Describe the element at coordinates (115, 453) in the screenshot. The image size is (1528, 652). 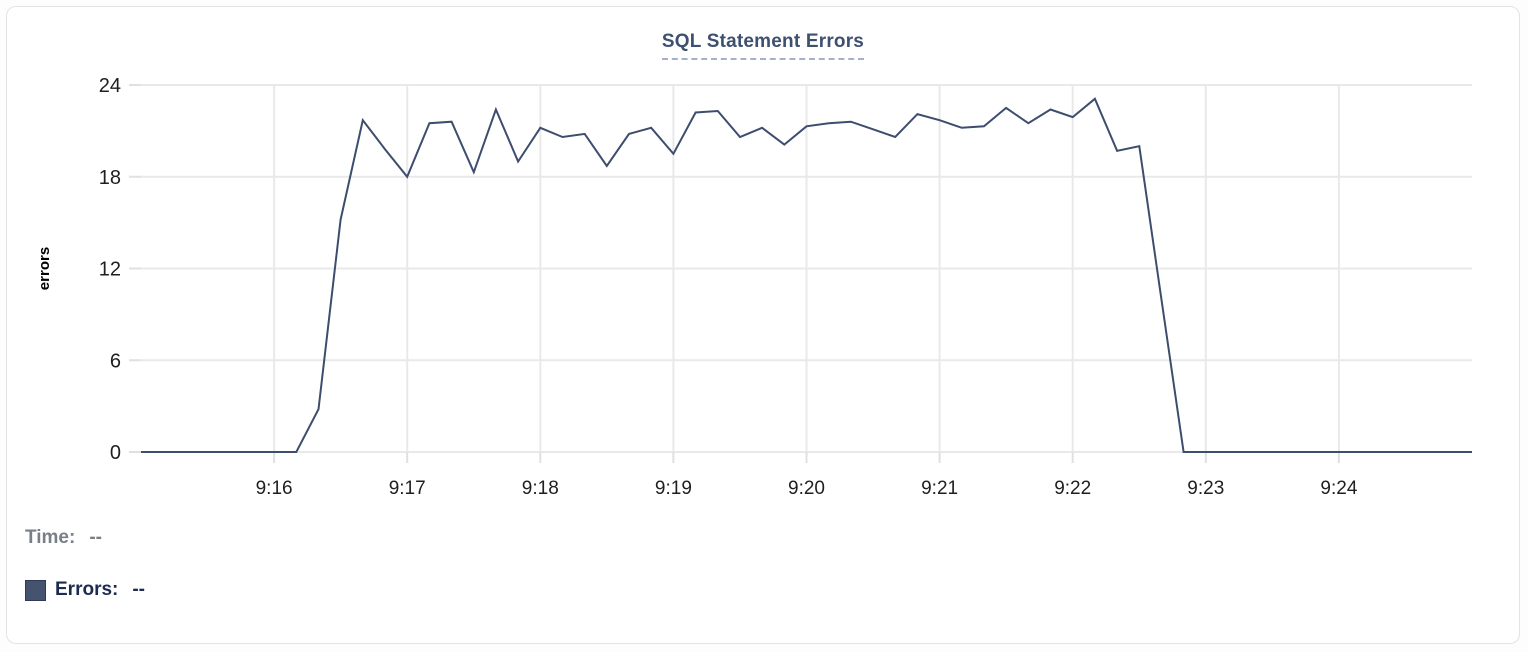
I see `y-tick-label: 0` at that location.